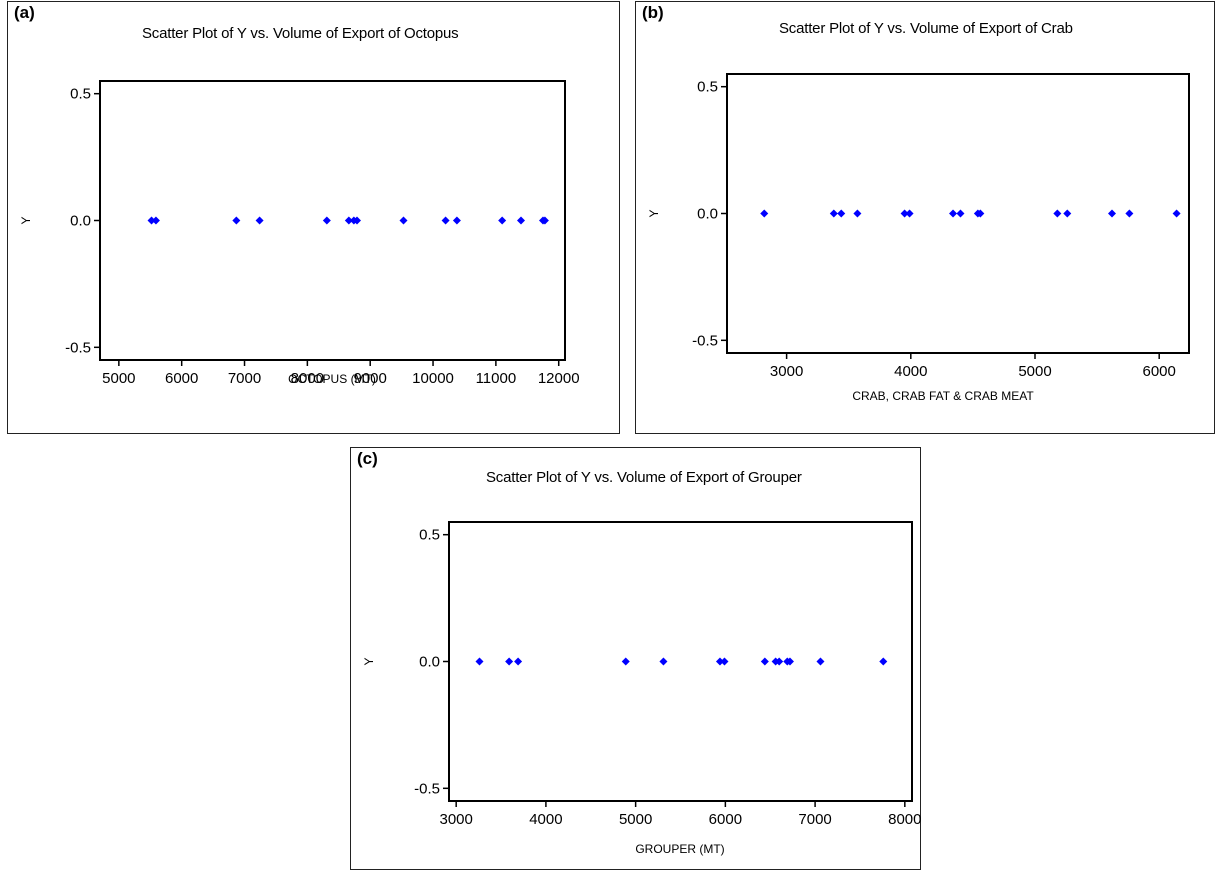 The height and width of the screenshot is (871, 1217). Describe the element at coordinates (496, 378) in the screenshot. I see `x-tick-label: 11000` at that location.